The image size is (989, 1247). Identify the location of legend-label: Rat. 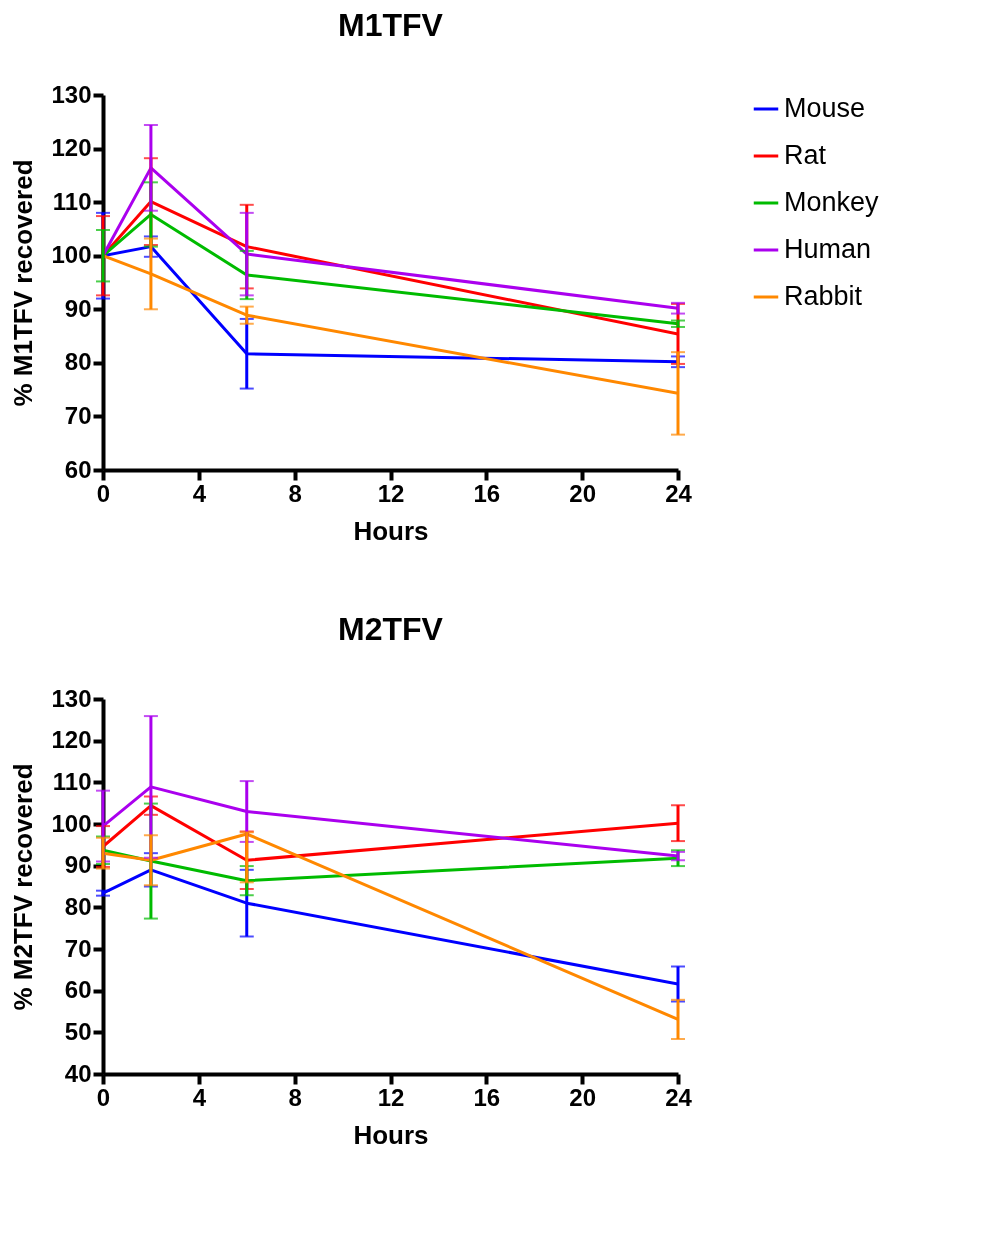
(805, 155).